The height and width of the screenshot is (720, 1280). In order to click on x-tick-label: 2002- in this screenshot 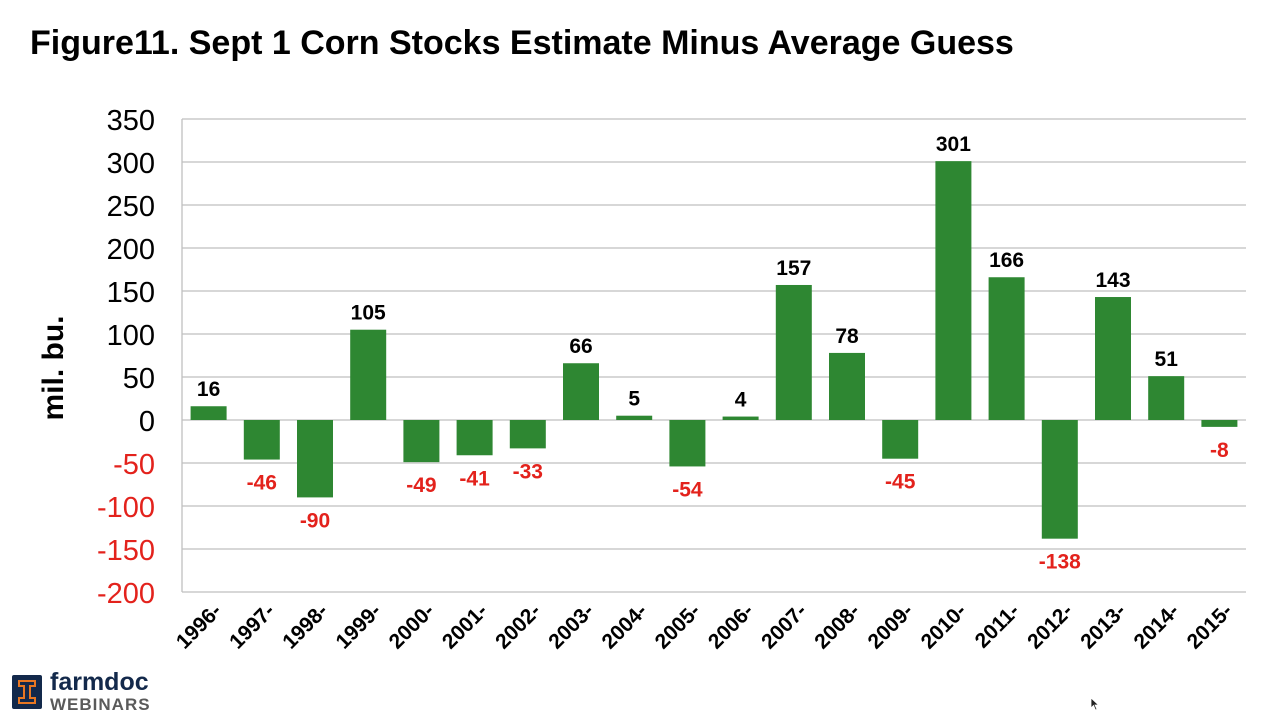, I will do `click(518, 626)`.